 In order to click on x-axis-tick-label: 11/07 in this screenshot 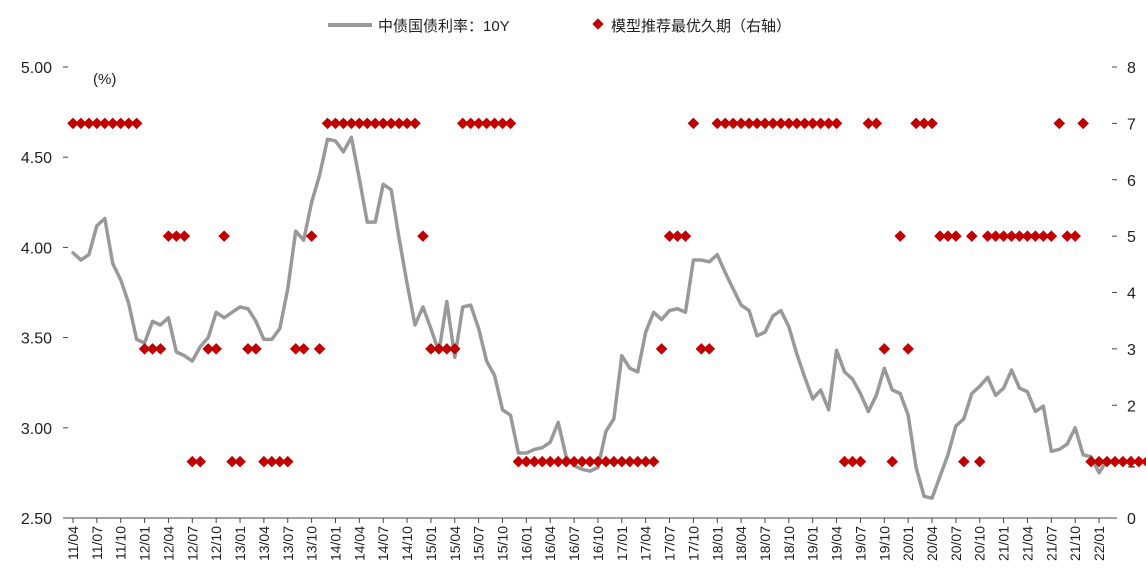, I will do `click(97, 543)`.